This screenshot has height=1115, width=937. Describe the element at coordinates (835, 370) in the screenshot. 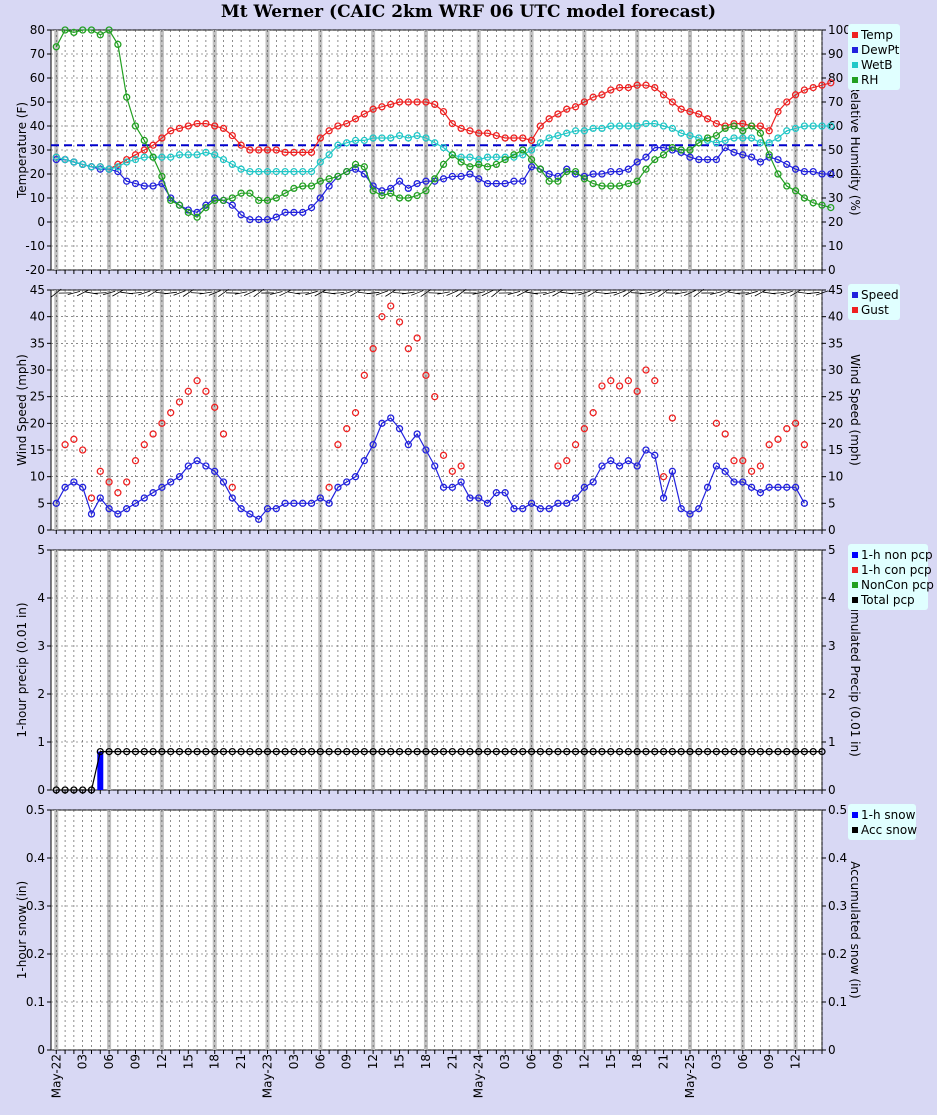

I see `y2-tick-label: 30` at that location.